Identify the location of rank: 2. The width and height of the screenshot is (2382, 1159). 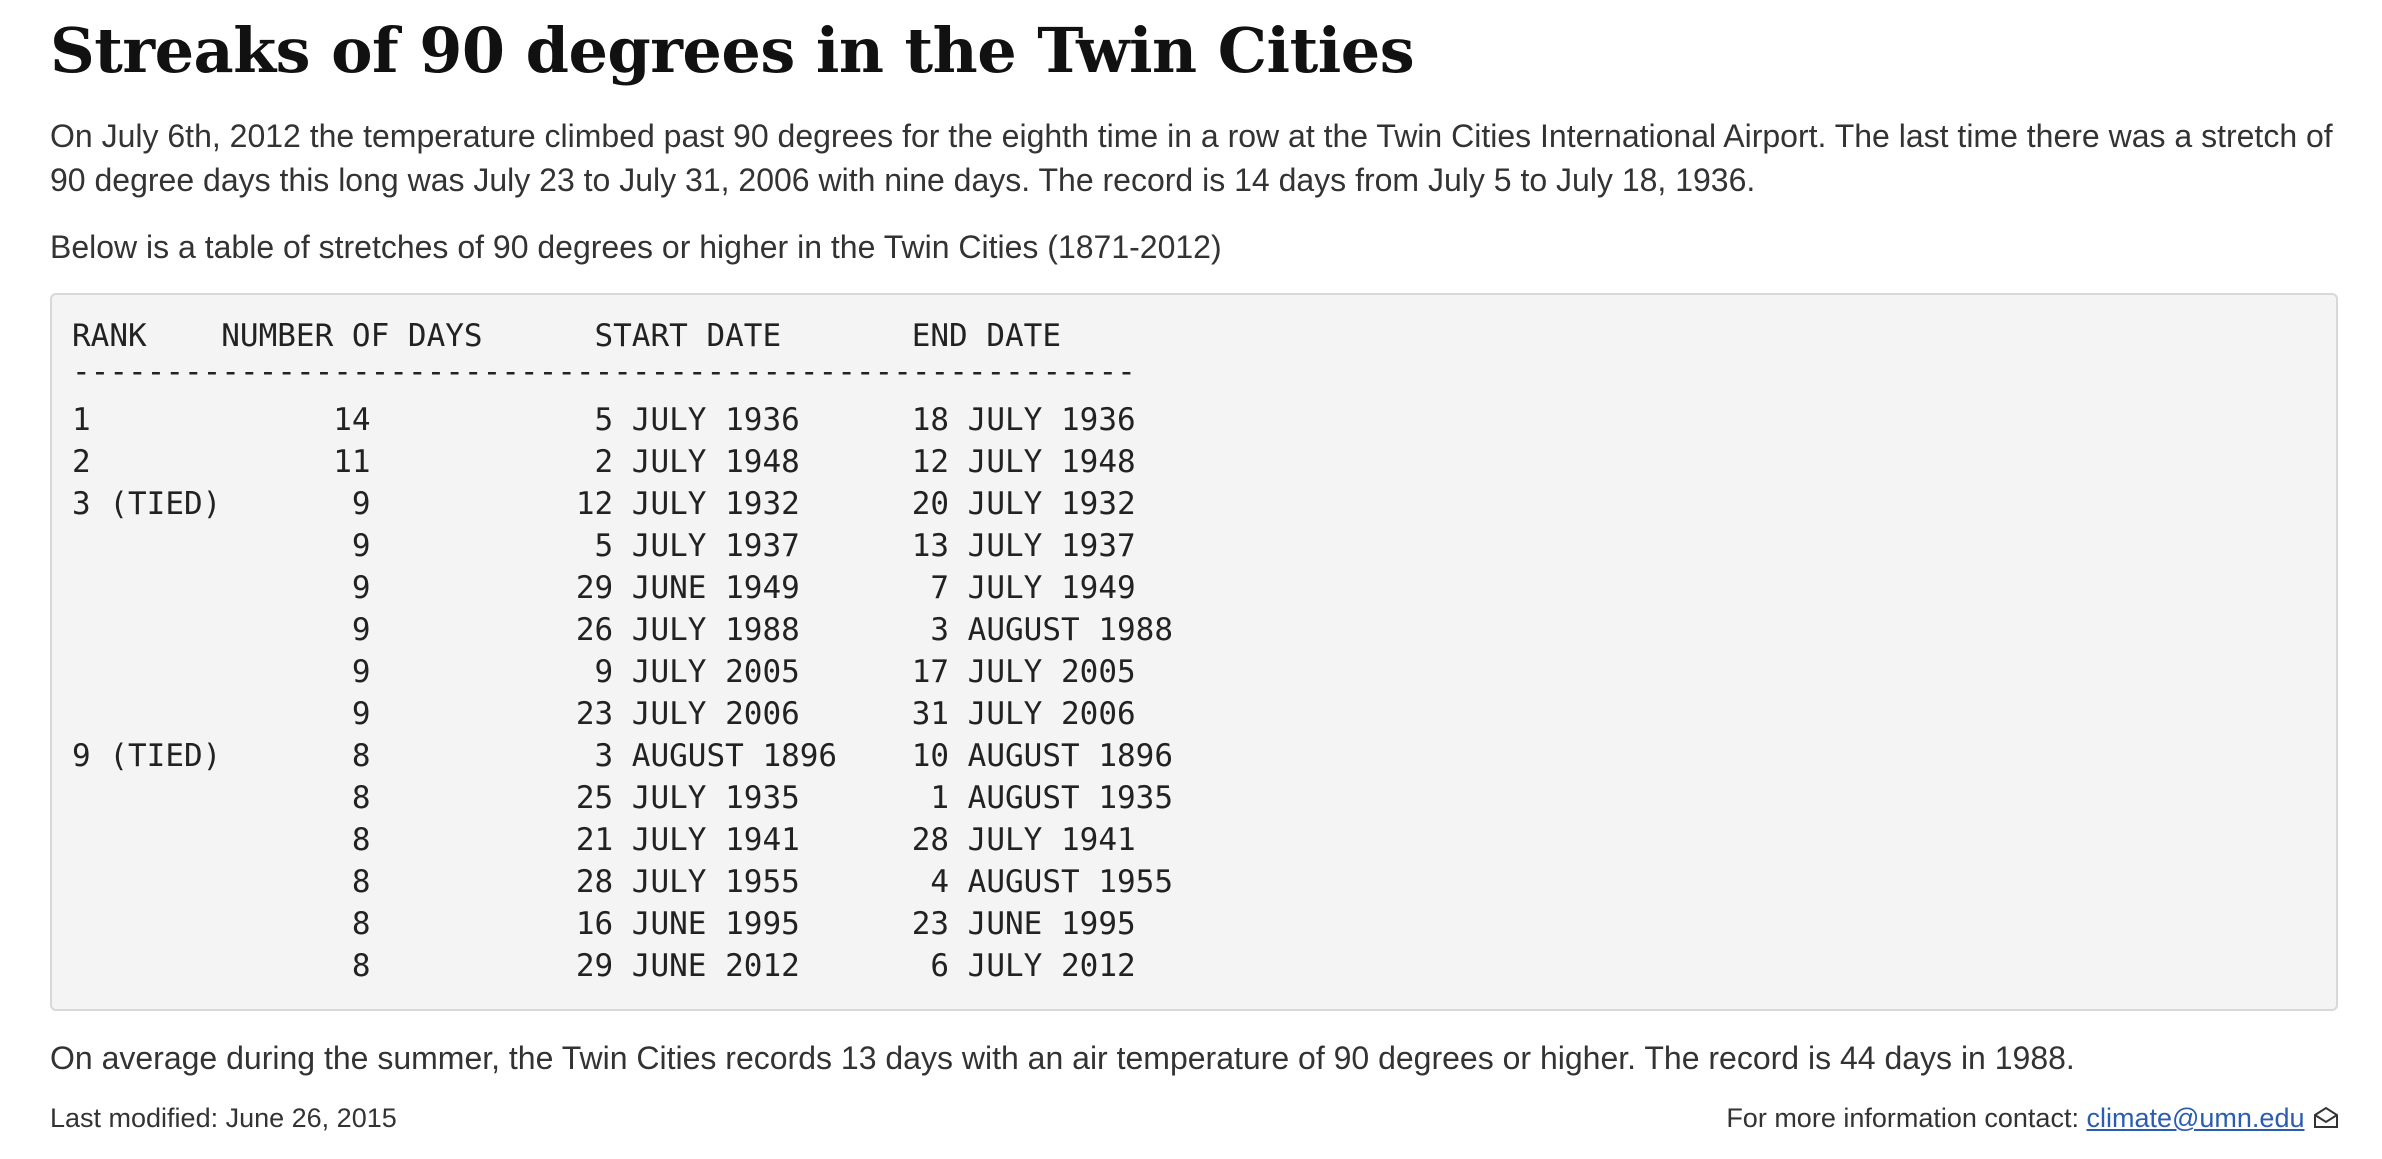
(81, 462).